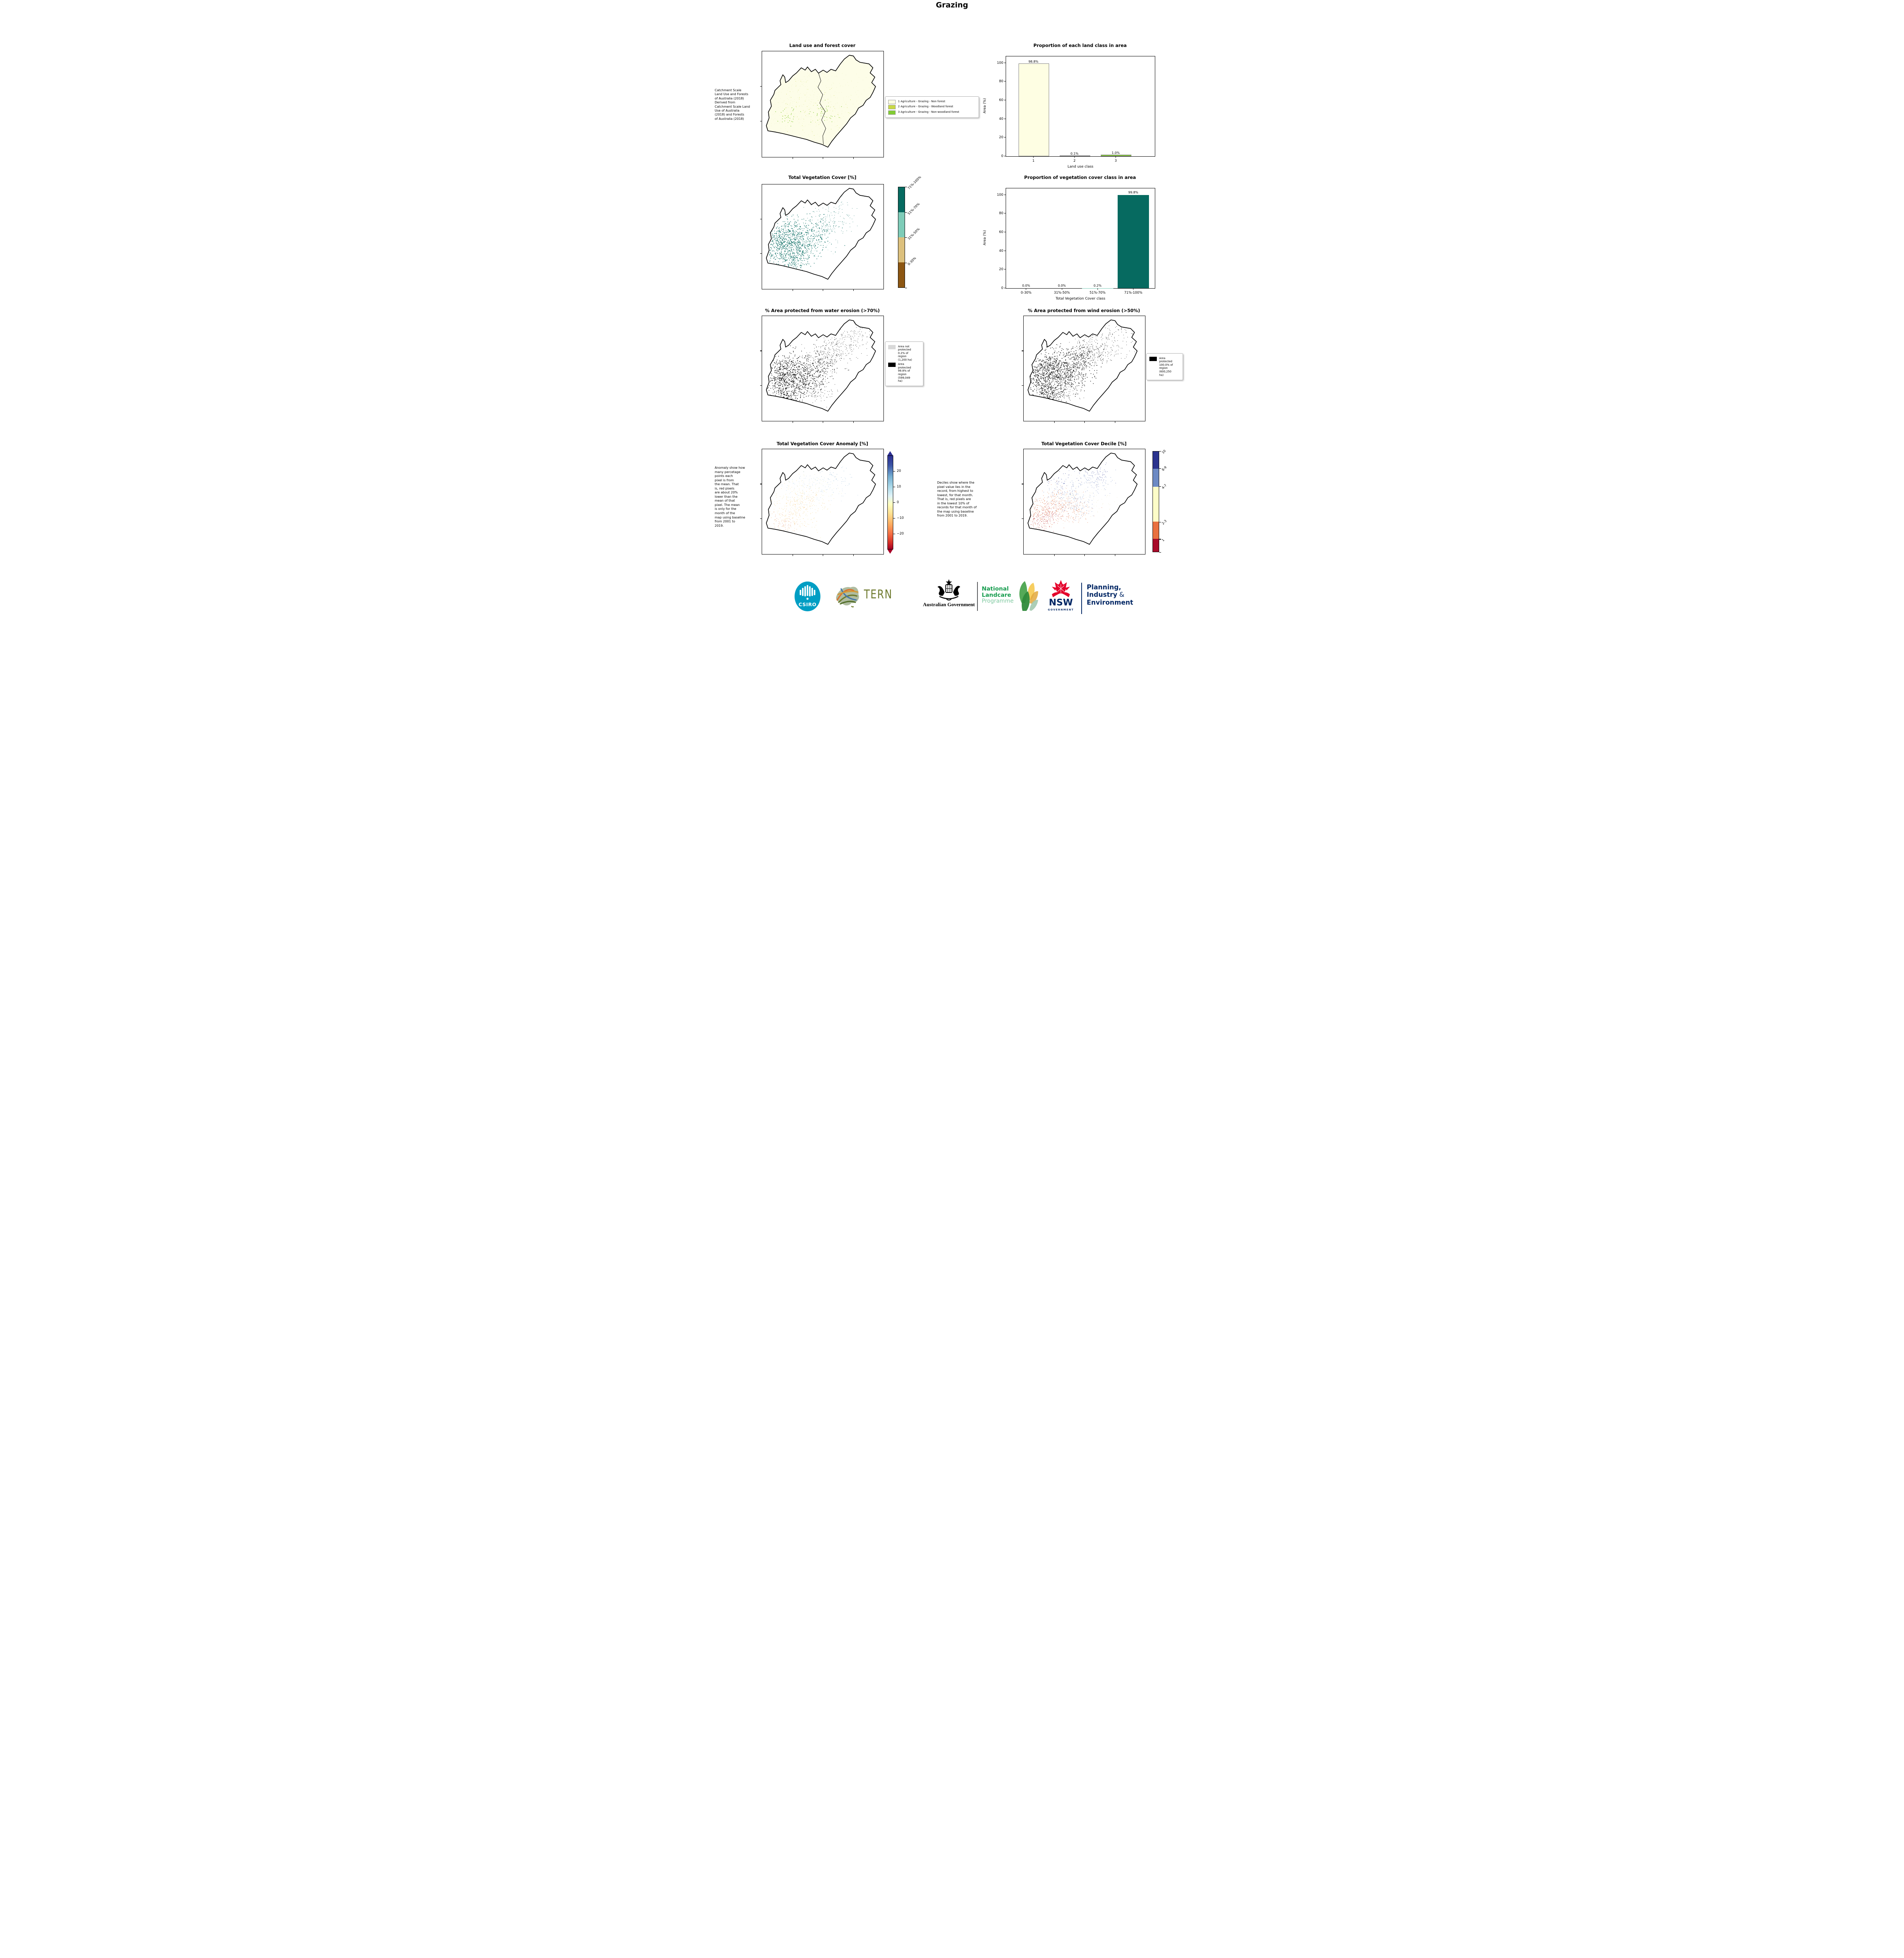  What do you see at coordinates (847, 597) in the screenshot?
I see `tern-australia-icon` at bounding box center [847, 597].